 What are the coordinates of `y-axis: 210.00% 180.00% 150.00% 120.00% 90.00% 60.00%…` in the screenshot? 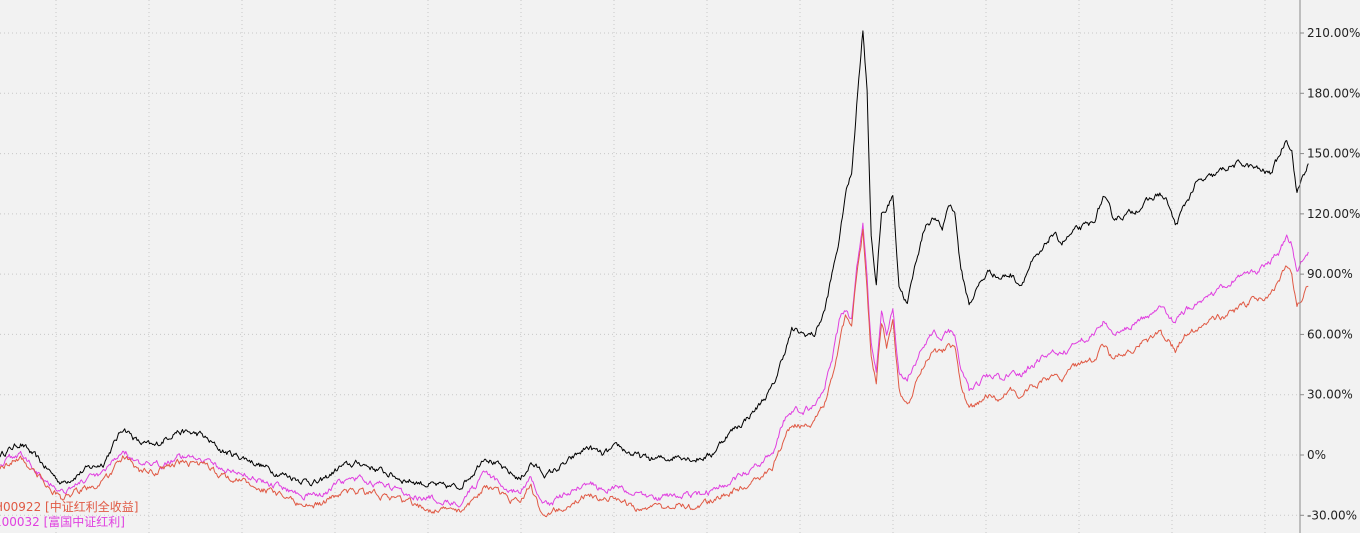 It's located at (1329, 266).